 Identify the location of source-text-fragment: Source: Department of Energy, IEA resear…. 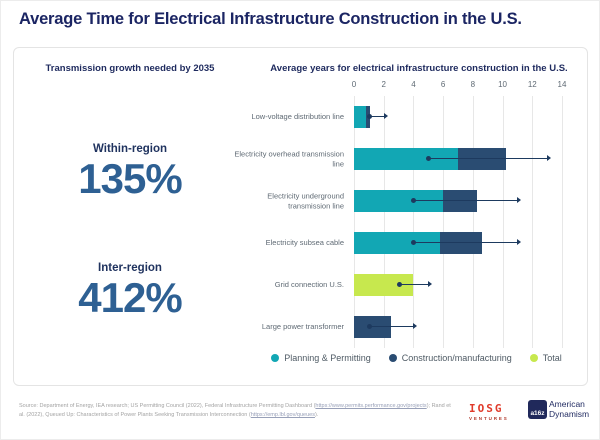
(167, 406).